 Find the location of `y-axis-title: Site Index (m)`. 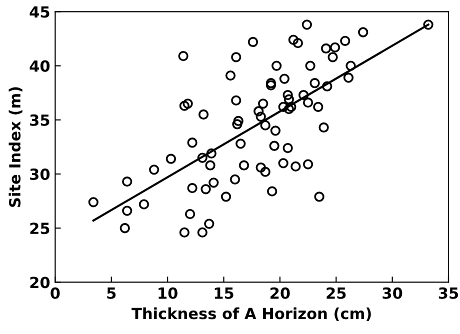

y-axis-title: Site Index (m) is located at coordinates (15, 147).